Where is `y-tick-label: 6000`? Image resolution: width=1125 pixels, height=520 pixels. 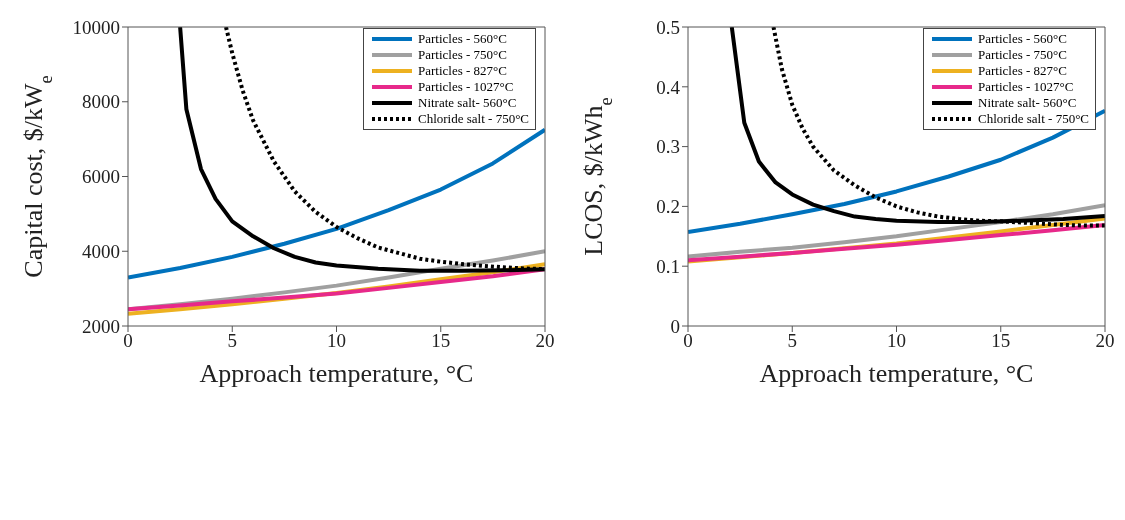 y-tick-label: 6000 is located at coordinates (101, 177).